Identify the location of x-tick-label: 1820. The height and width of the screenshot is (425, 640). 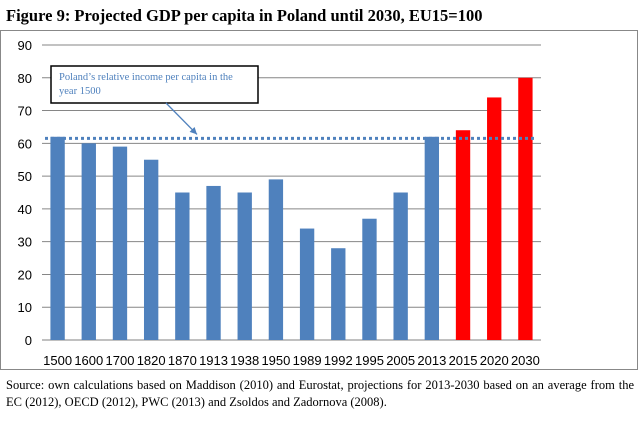
(151, 360).